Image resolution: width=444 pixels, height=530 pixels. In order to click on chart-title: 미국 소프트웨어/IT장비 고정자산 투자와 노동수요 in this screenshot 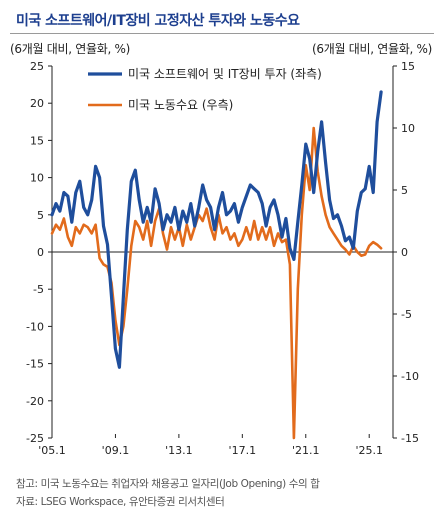, I will do `click(158, 21)`.